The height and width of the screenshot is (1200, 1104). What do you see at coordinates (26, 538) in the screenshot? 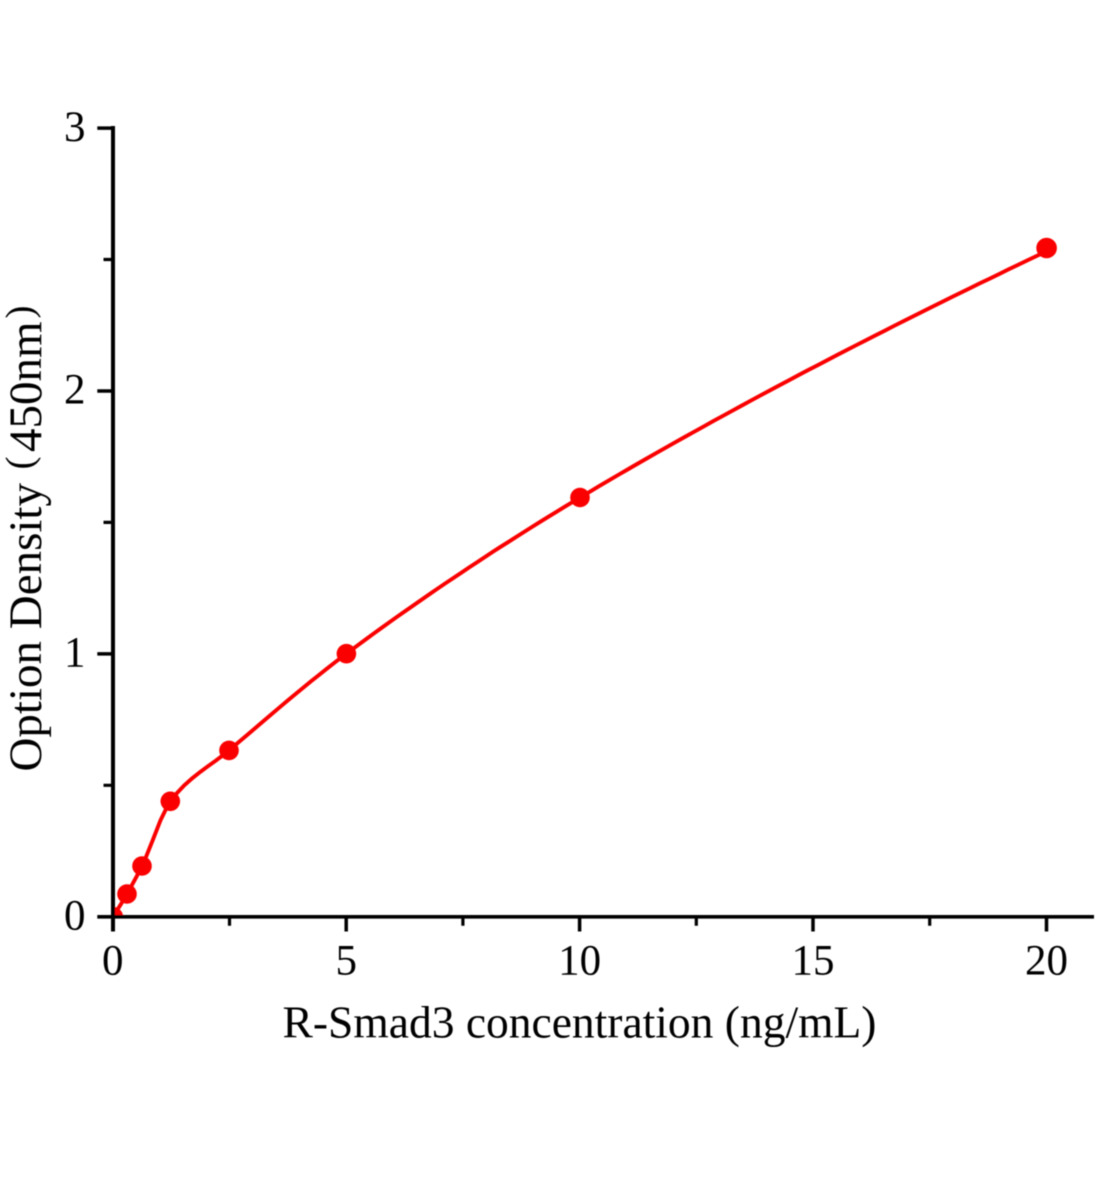
I see `svg-text: Option Density(450nm)` at bounding box center [26, 538].